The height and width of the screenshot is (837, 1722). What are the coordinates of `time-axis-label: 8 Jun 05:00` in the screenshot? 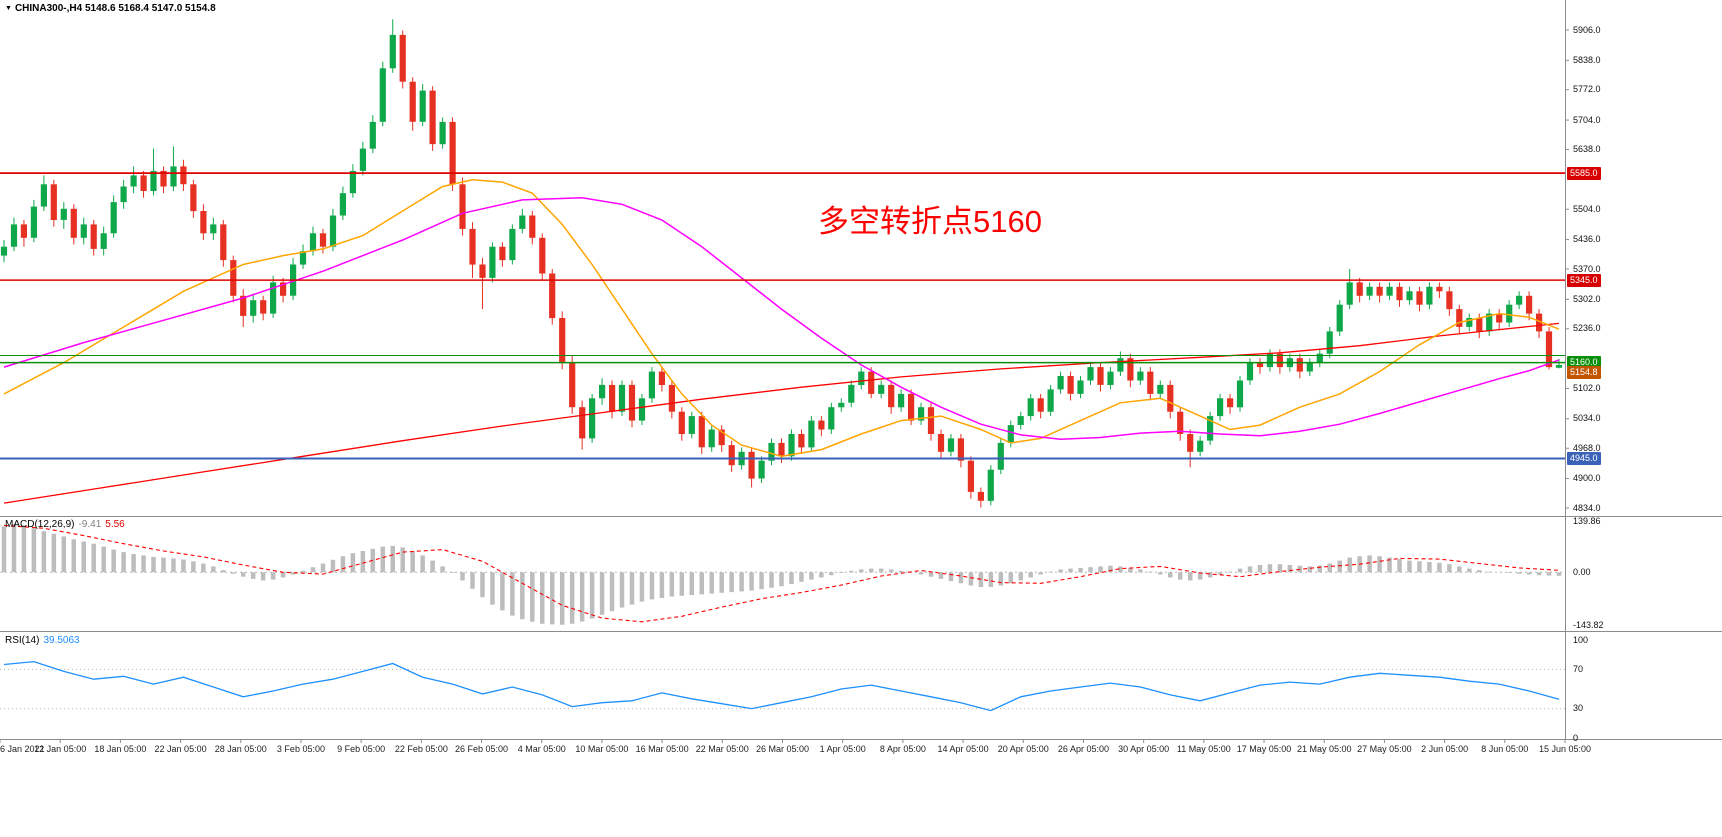 It's located at (1505, 749).